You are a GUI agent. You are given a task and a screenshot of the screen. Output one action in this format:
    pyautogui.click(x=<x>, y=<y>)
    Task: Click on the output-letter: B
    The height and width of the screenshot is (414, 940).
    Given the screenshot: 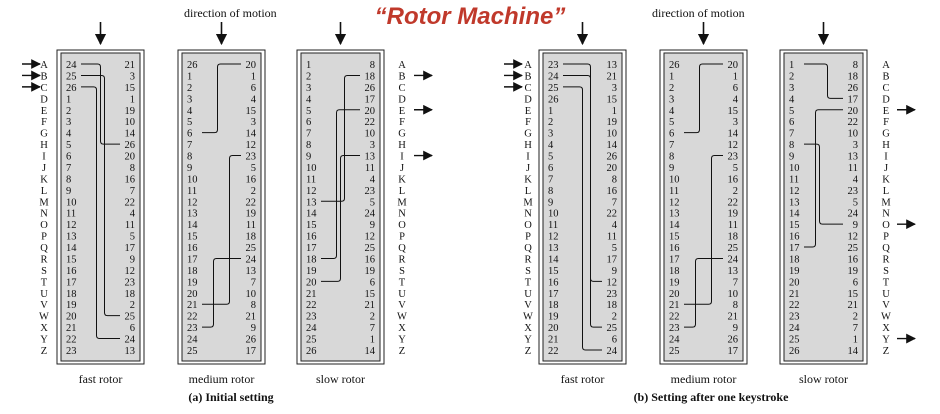 What is the action you would take?
    pyautogui.click(x=401, y=76)
    